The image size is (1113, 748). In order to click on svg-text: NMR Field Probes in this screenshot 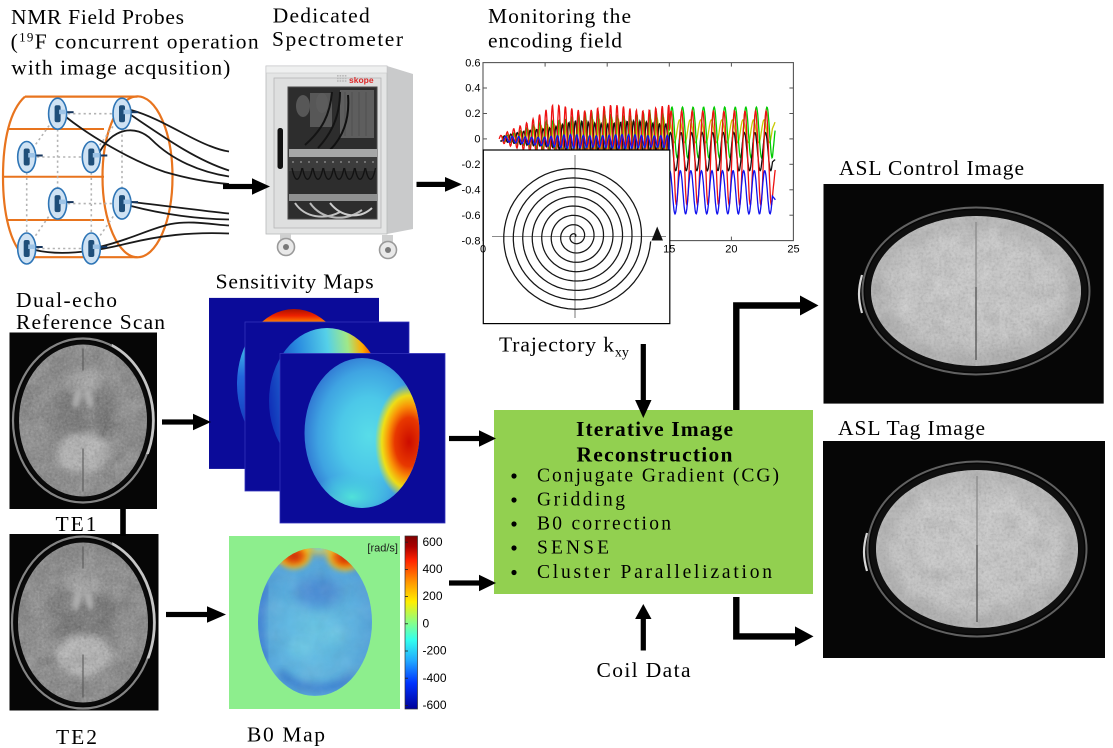, I will do `click(97, 17)`.